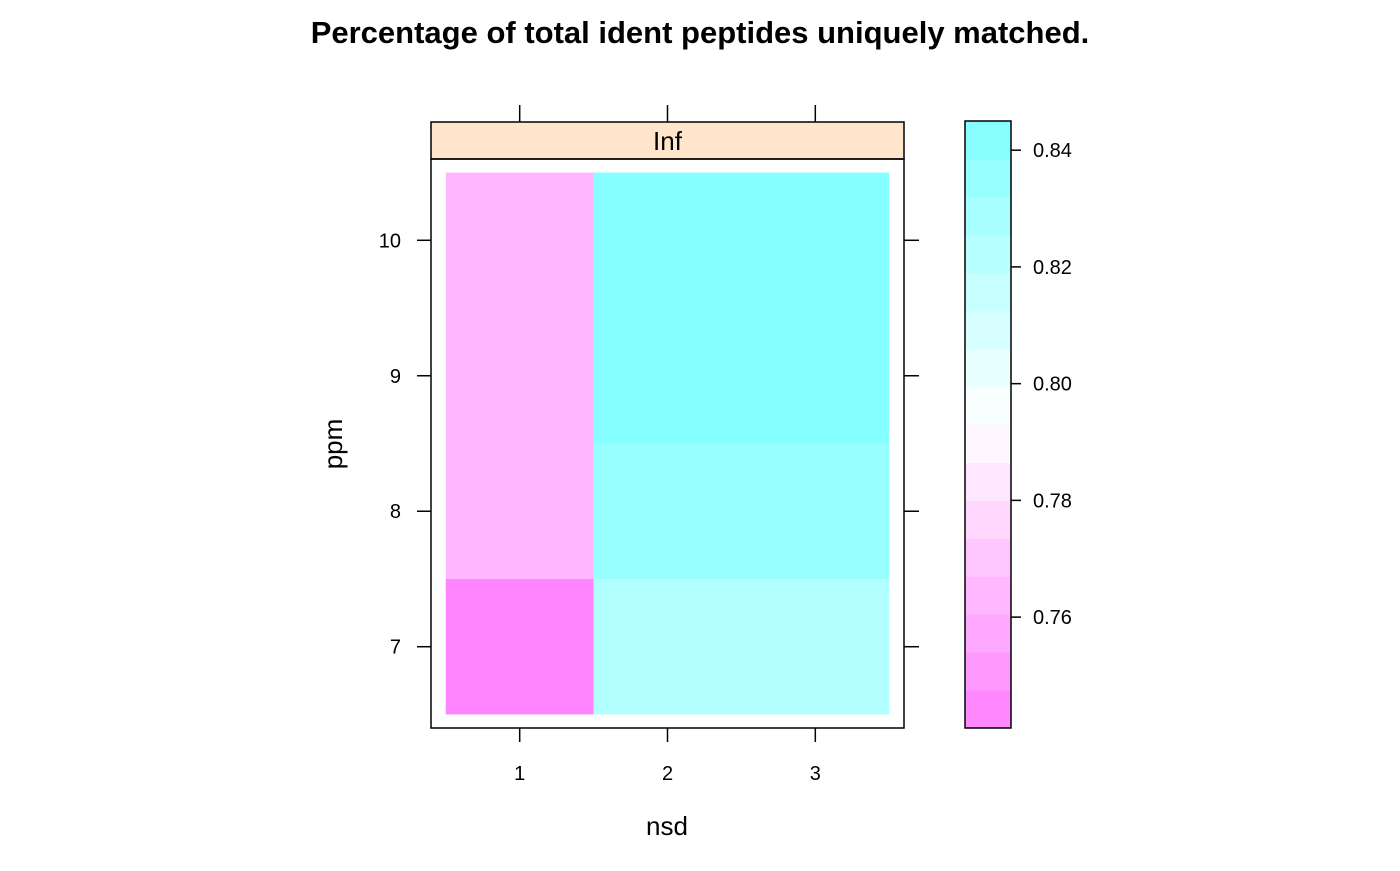  I want to click on colorkey-tick-label-3: 0.82, so click(1052, 268).